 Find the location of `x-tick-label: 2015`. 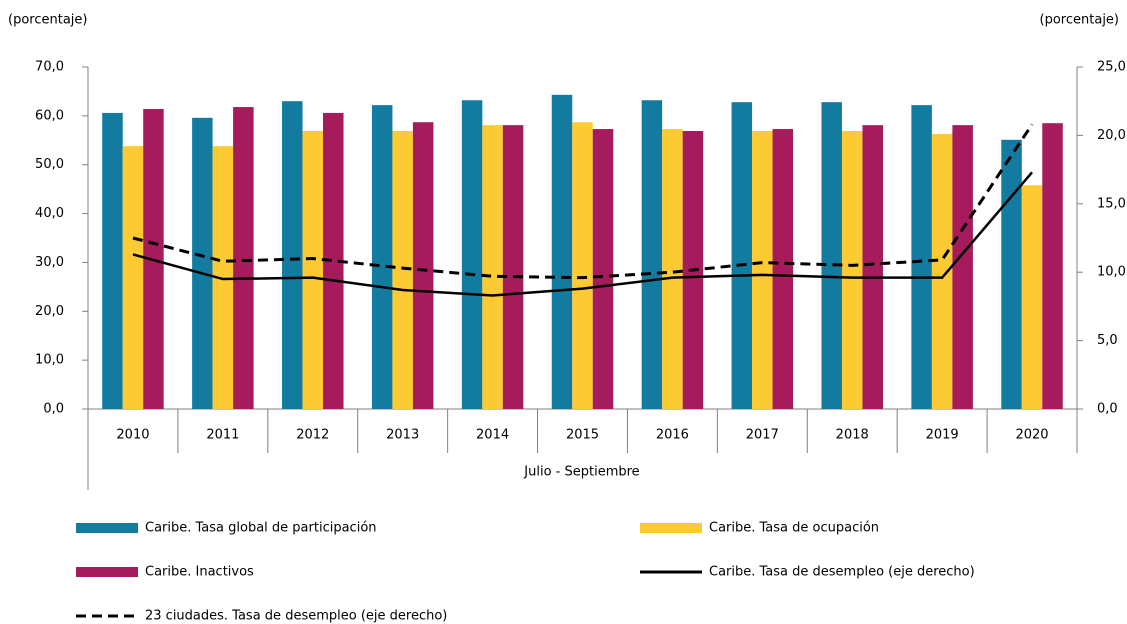

x-tick-label: 2015 is located at coordinates (582, 435).